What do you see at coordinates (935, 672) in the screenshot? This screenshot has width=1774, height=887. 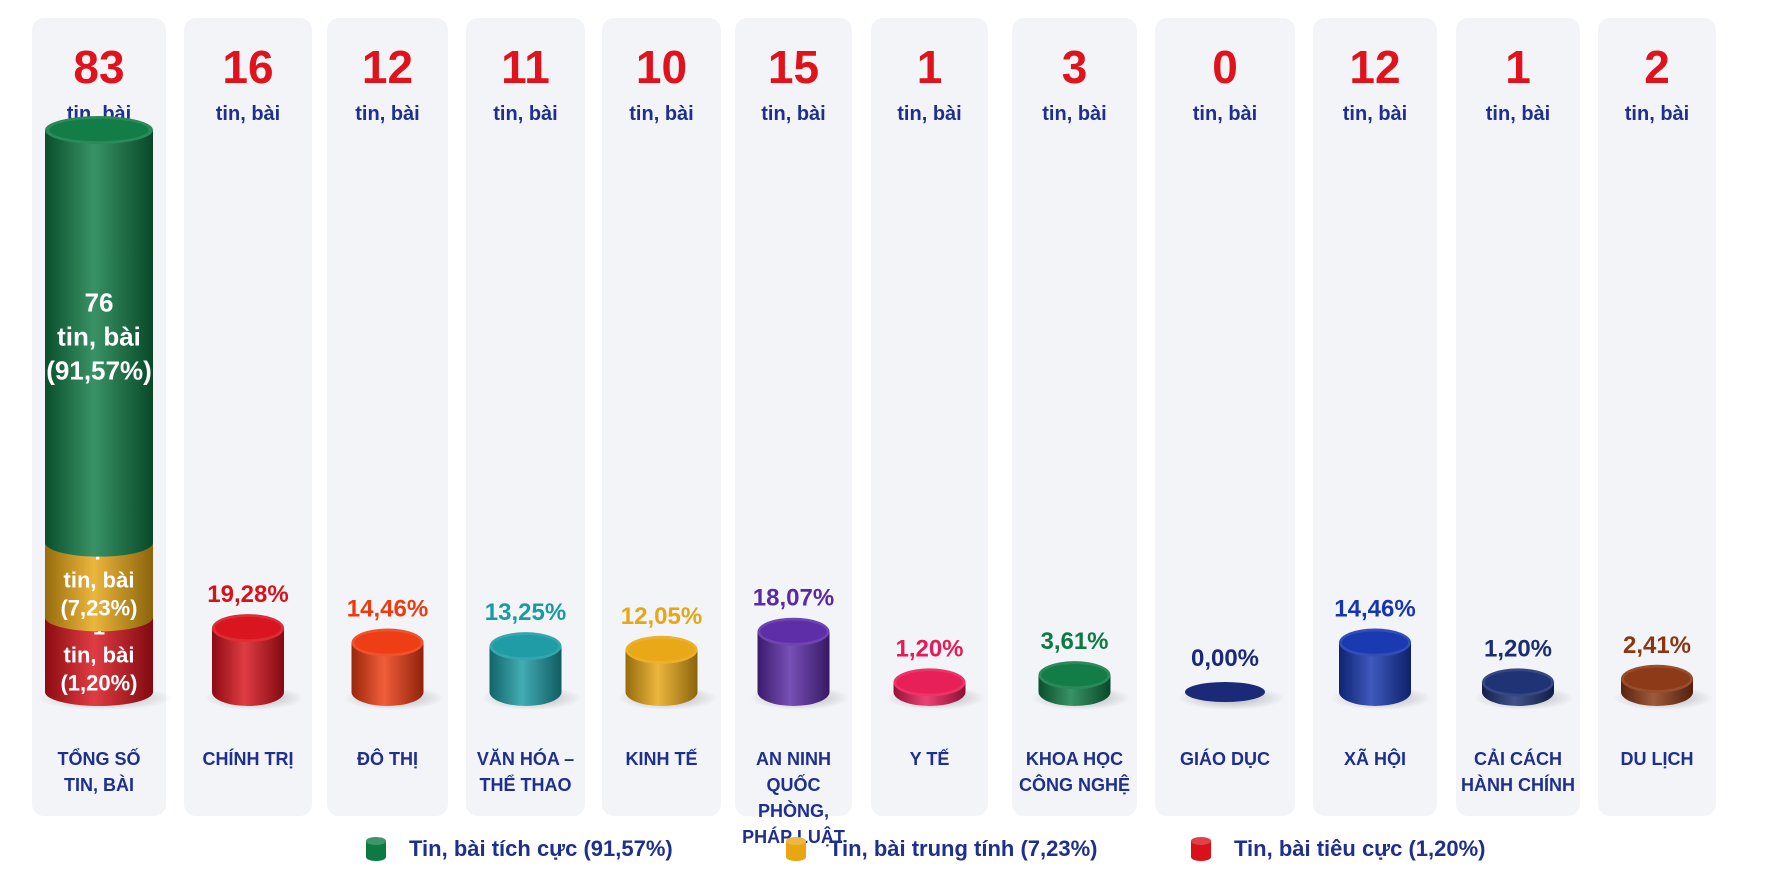 I see `bar-cat-6: 1,20%` at bounding box center [935, 672].